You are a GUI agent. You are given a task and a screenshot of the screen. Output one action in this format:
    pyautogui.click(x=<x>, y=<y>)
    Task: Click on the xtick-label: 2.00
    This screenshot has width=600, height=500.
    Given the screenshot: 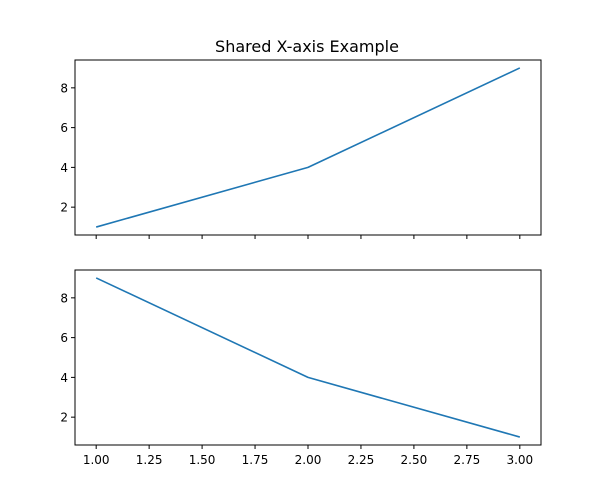 What is the action you would take?
    pyautogui.click(x=308, y=460)
    